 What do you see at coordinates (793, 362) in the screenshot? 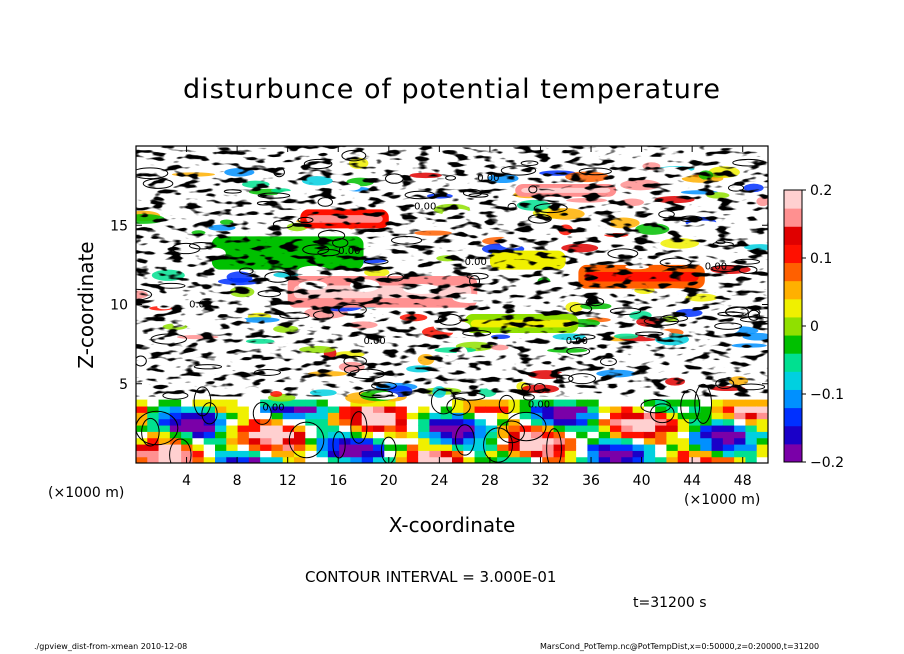
I see `colorbar-swatch` at bounding box center [793, 362].